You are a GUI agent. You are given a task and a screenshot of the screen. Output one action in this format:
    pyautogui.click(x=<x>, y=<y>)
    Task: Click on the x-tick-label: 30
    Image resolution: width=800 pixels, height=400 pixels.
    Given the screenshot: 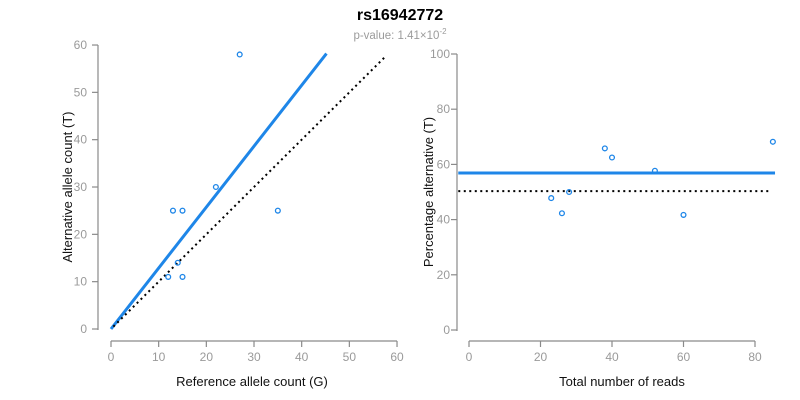 What is the action you would take?
    pyautogui.click(x=254, y=357)
    